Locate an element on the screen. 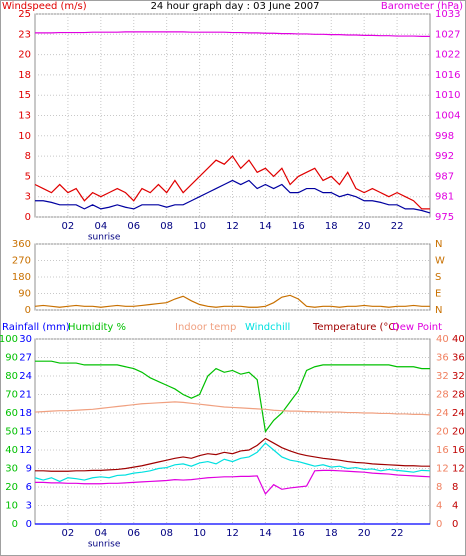  y-tick-label: 270 is located at coordinates (21, 261).